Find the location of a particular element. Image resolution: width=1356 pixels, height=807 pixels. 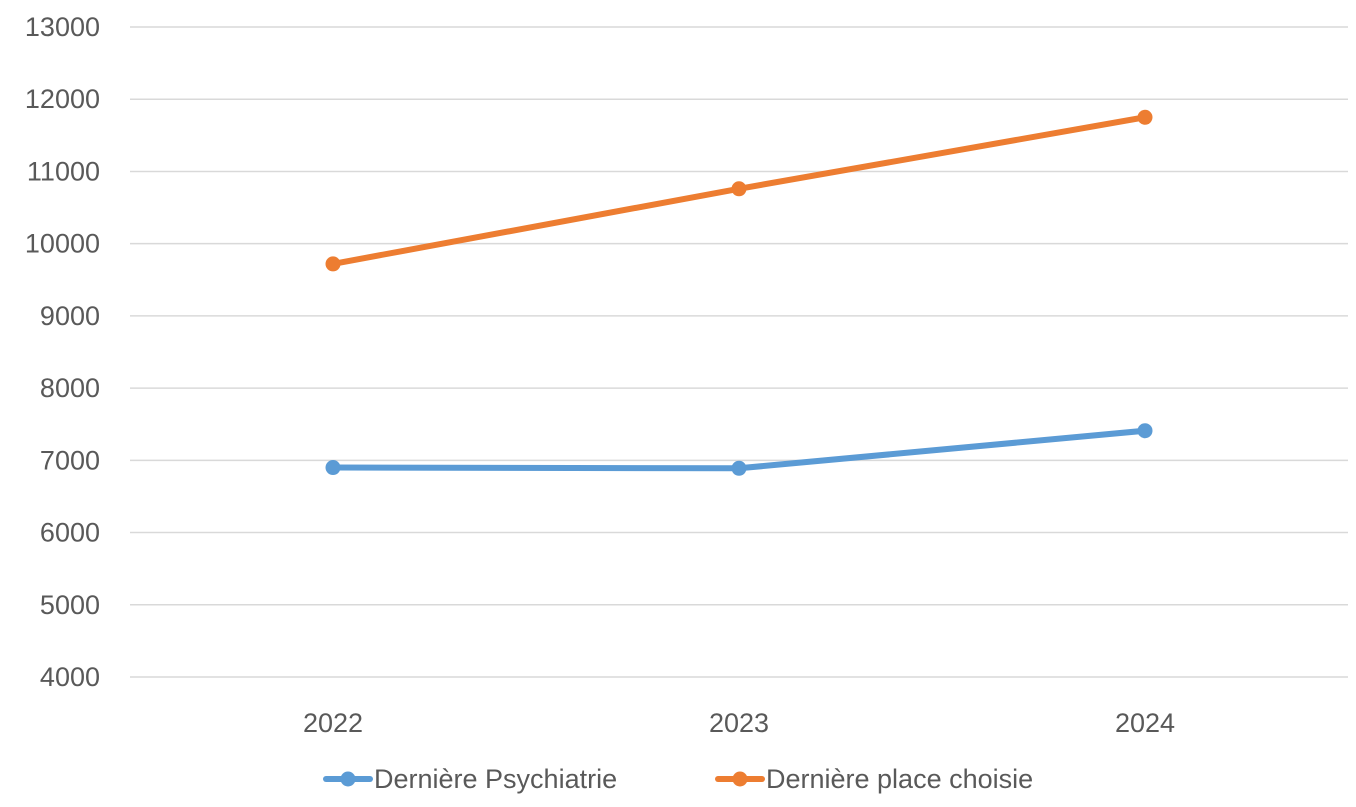

y-tick-label: 4000 is located at coordinates (70, 677).